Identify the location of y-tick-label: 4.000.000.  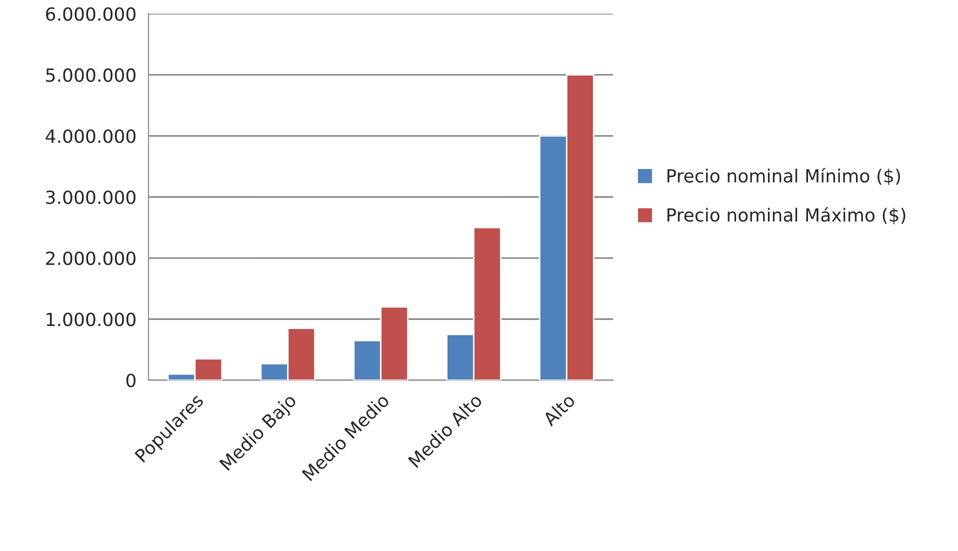
(91, 136).